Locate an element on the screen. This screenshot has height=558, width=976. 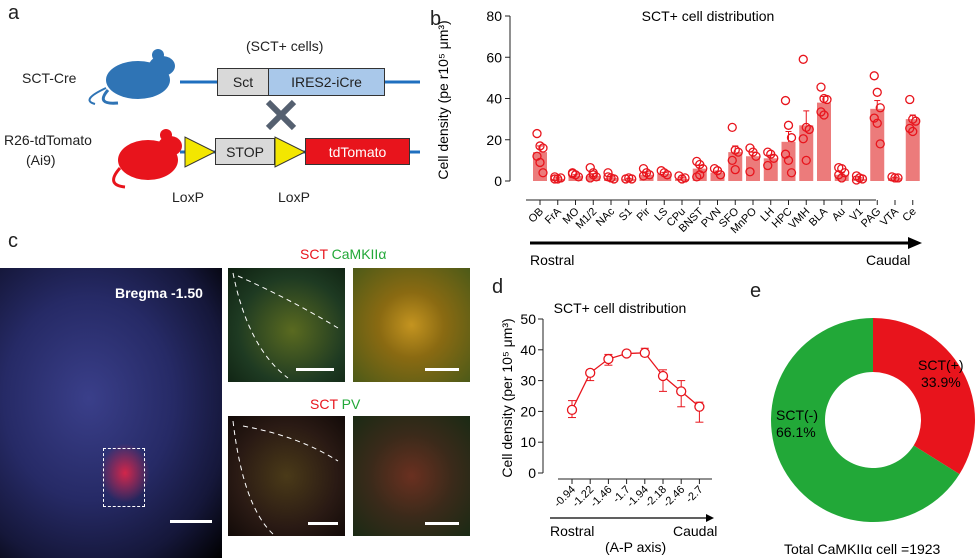
panel-label-e: e is located at coordinates (756, 291).